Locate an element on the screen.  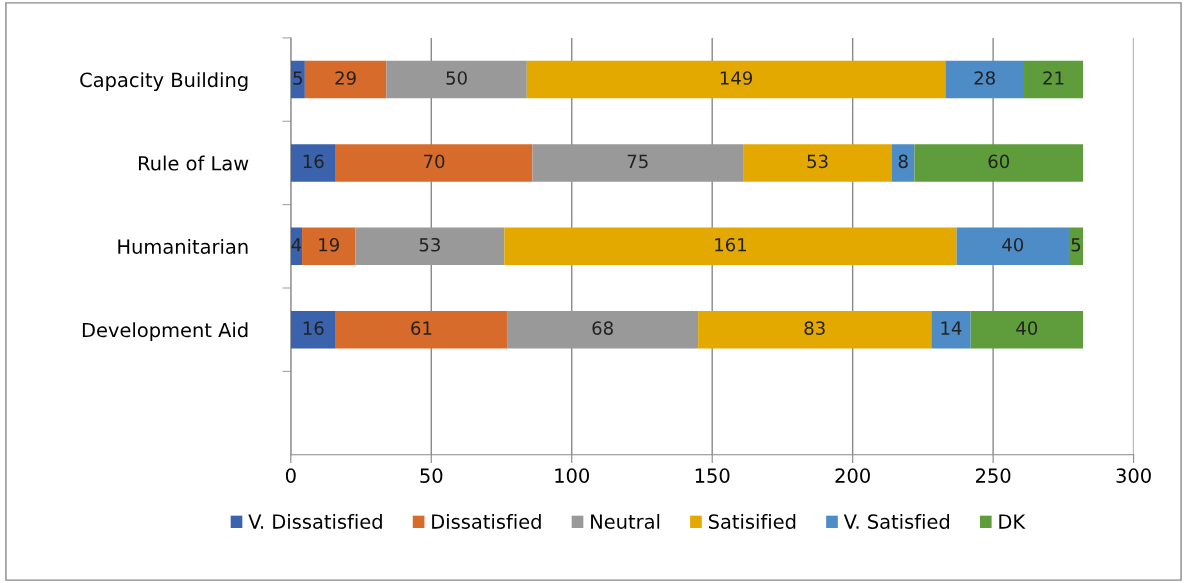
data-label: 75 is located at coordinates (637, 161).